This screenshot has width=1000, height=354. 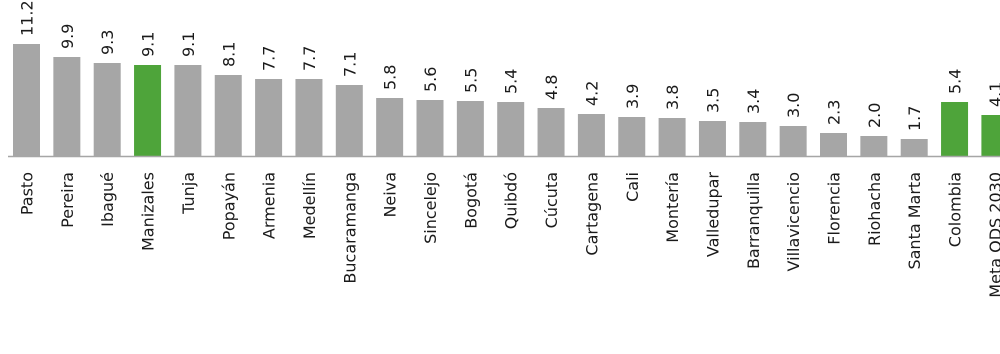 What do you see at coordinates (470, 128) in the screenshot?
I see `bar-bogota` at bounding box center [470, 128].